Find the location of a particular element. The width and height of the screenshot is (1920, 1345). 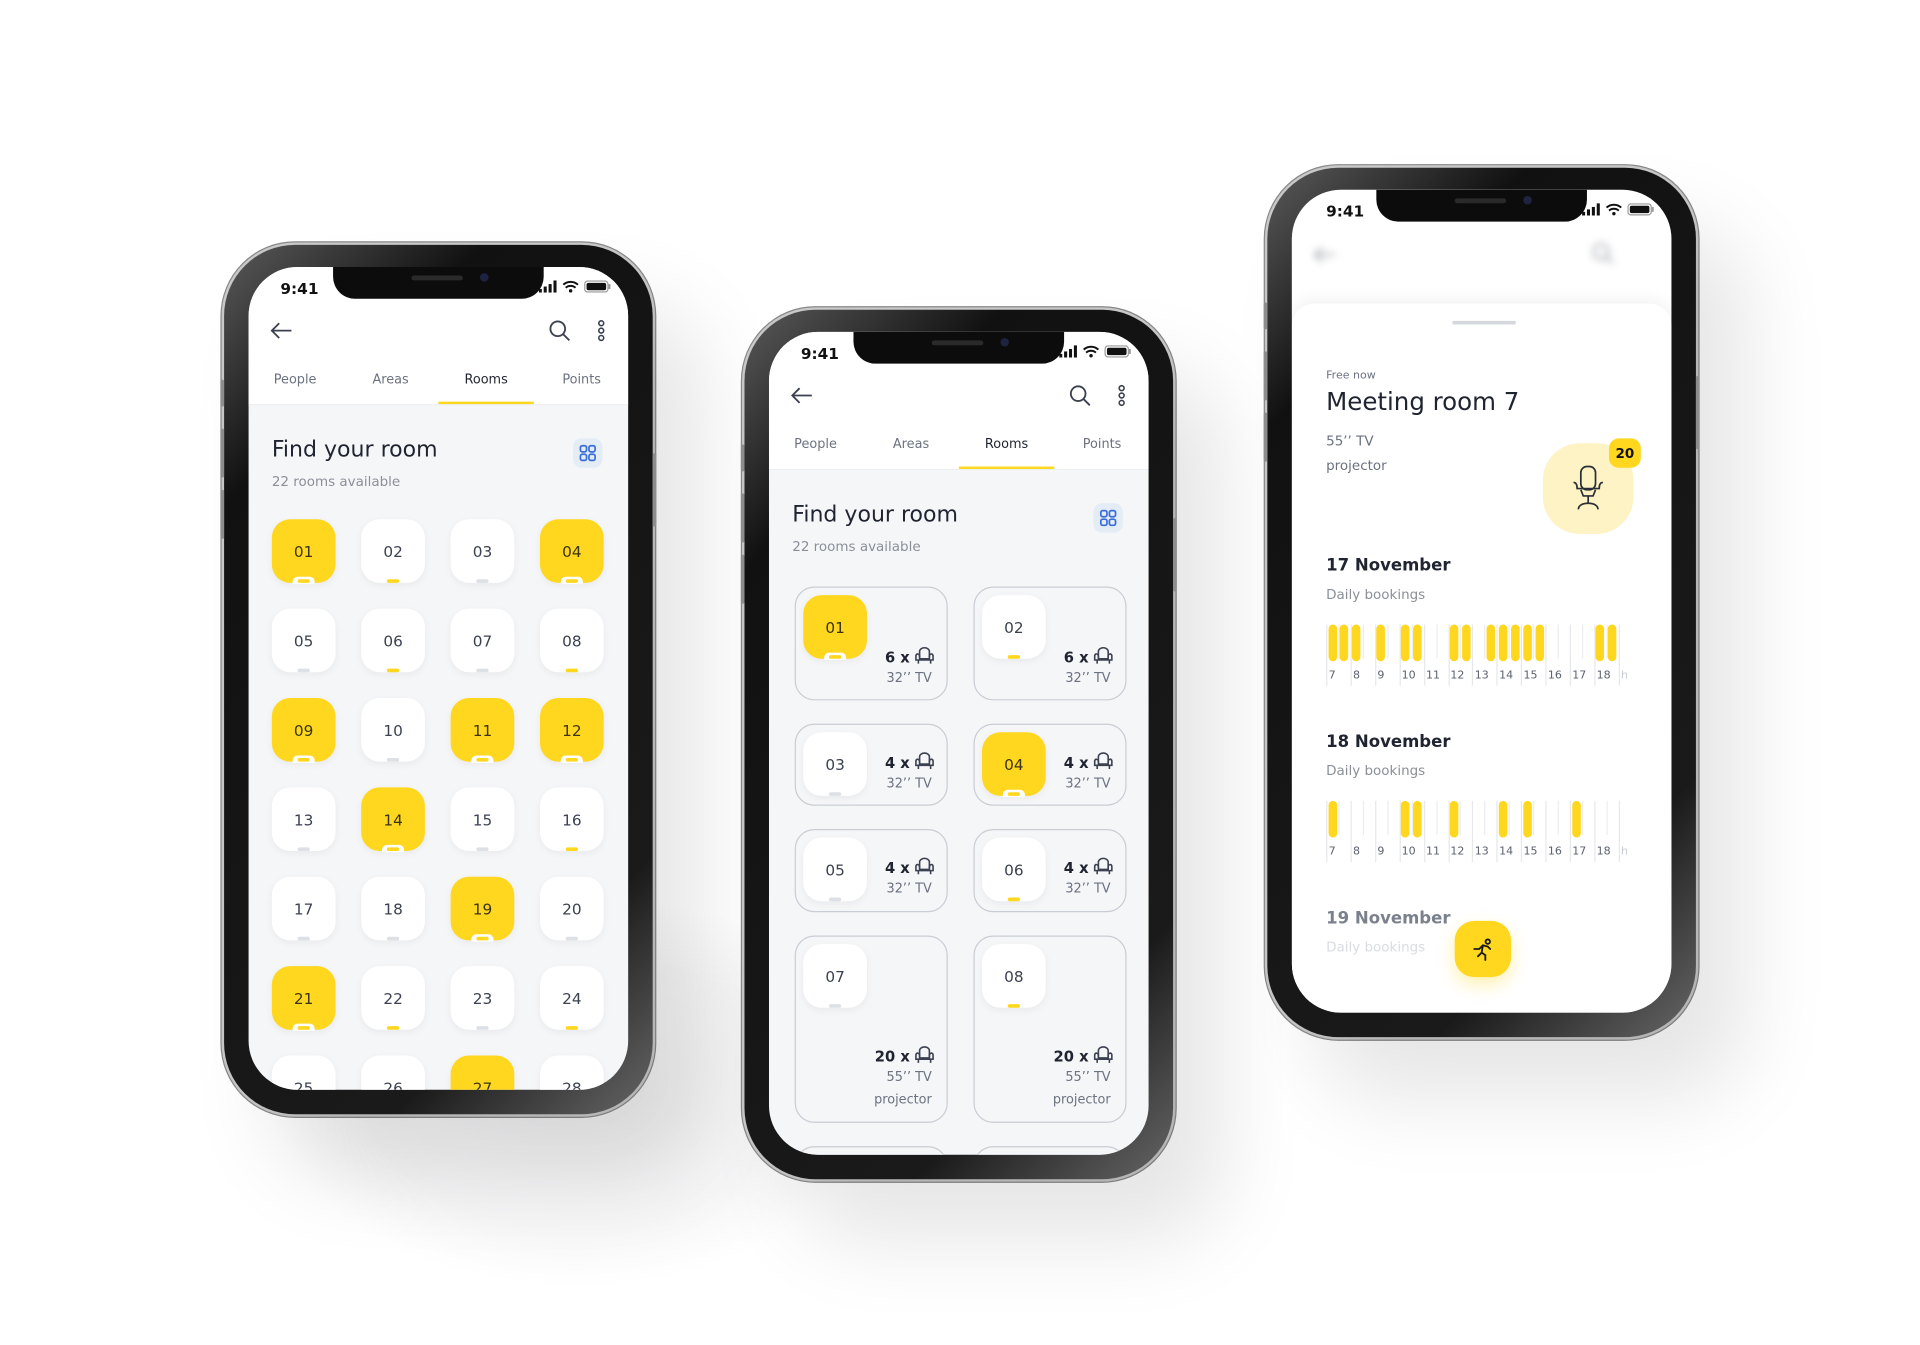

room-tile: 18 is located at coordinates (393, 908).